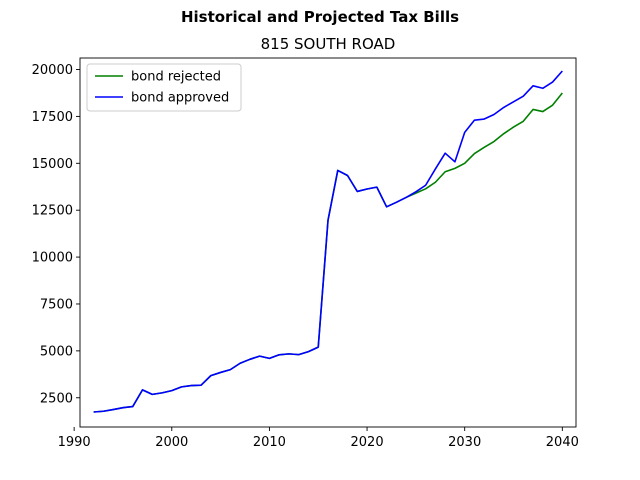  What do you see at coordinates (56, 351) in the screenshot?
I see `y-tick-label: 5000` at bounding box center [56, 351].